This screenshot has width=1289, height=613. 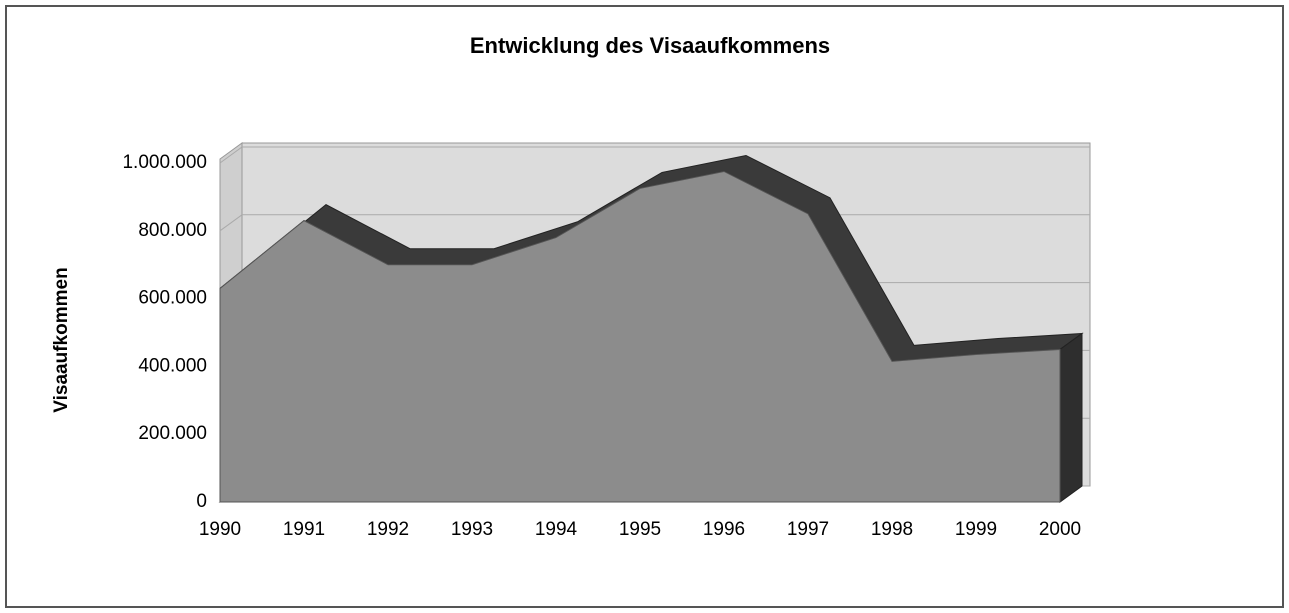 I want to click on x-tick-label: 2000, so click(x=1060, y=529).